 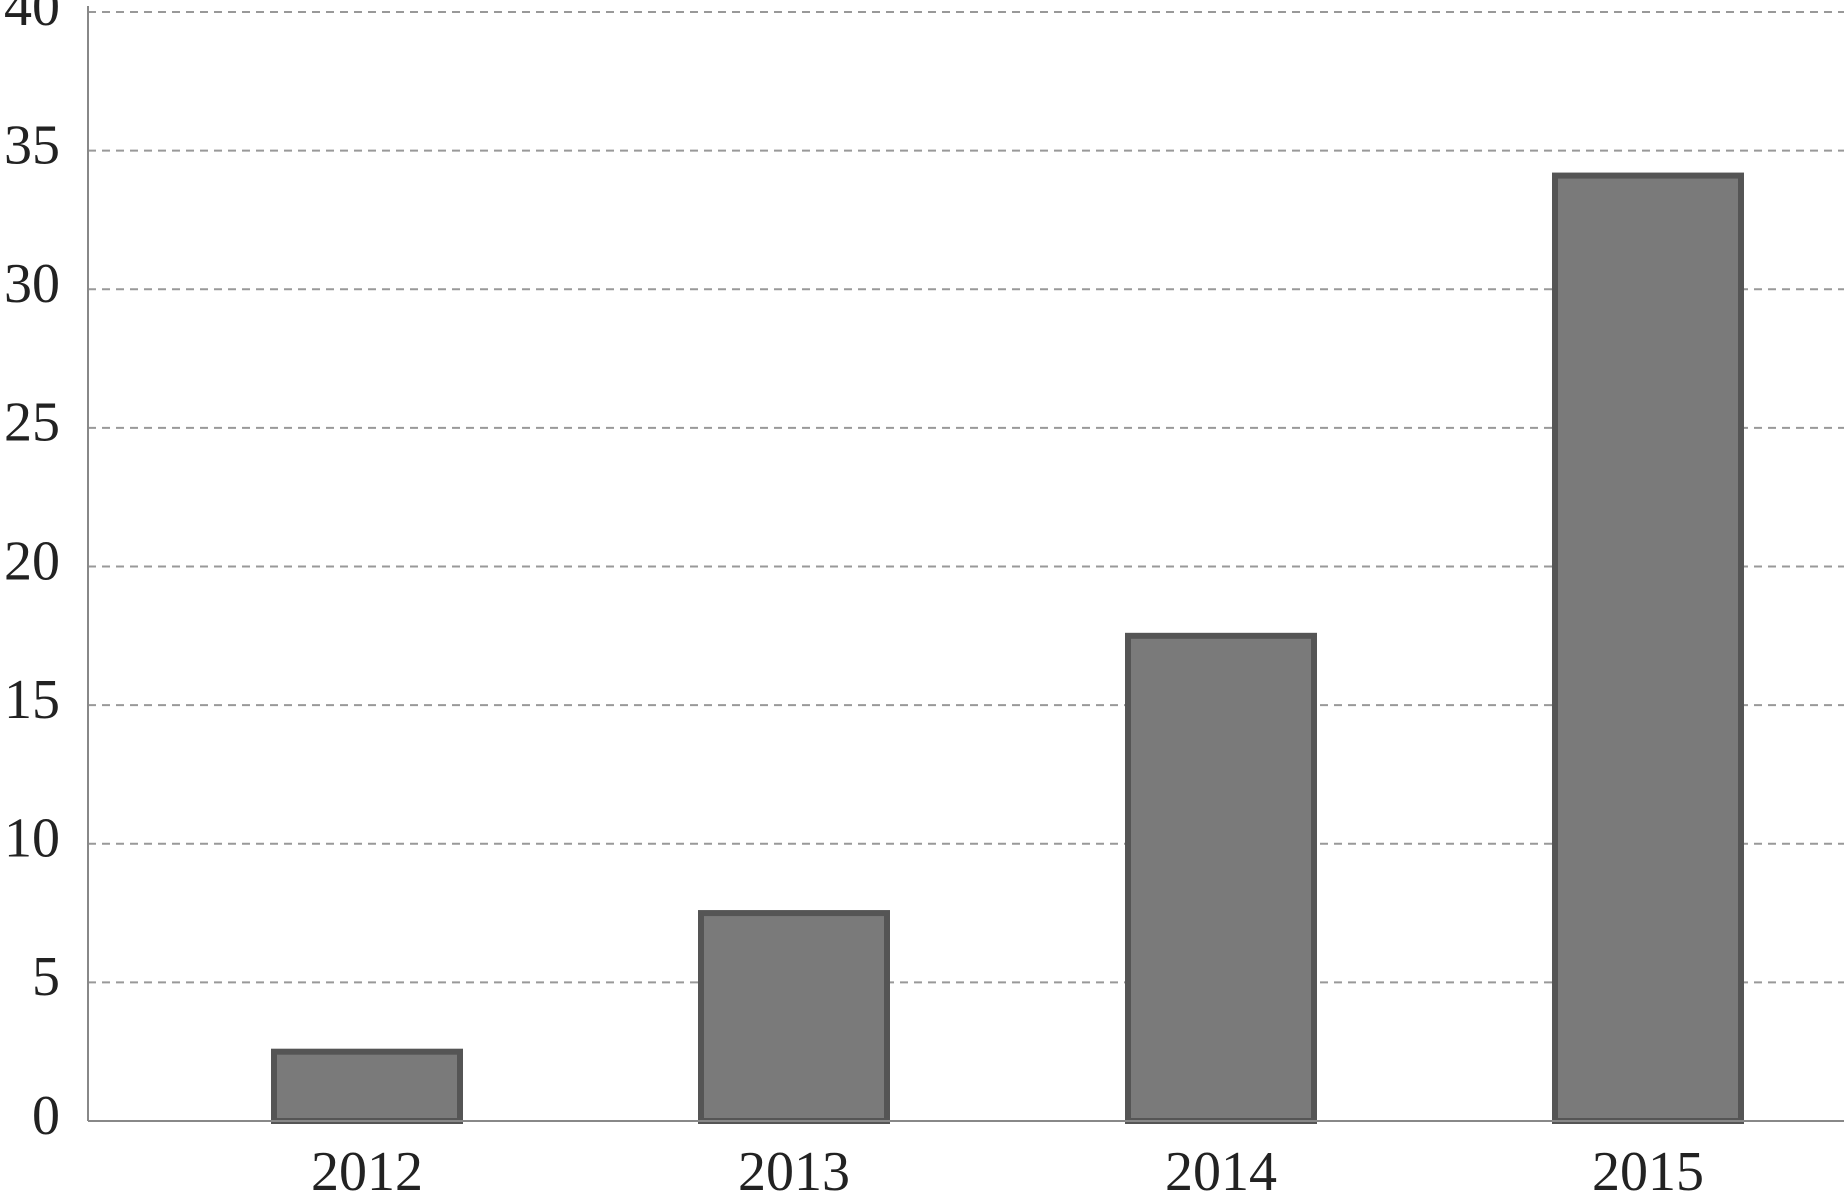 What do you see at coordinates (794, 1168) in the screenshot?
I see `x-tick-label: 2013` at bounding box center [794, 1168].